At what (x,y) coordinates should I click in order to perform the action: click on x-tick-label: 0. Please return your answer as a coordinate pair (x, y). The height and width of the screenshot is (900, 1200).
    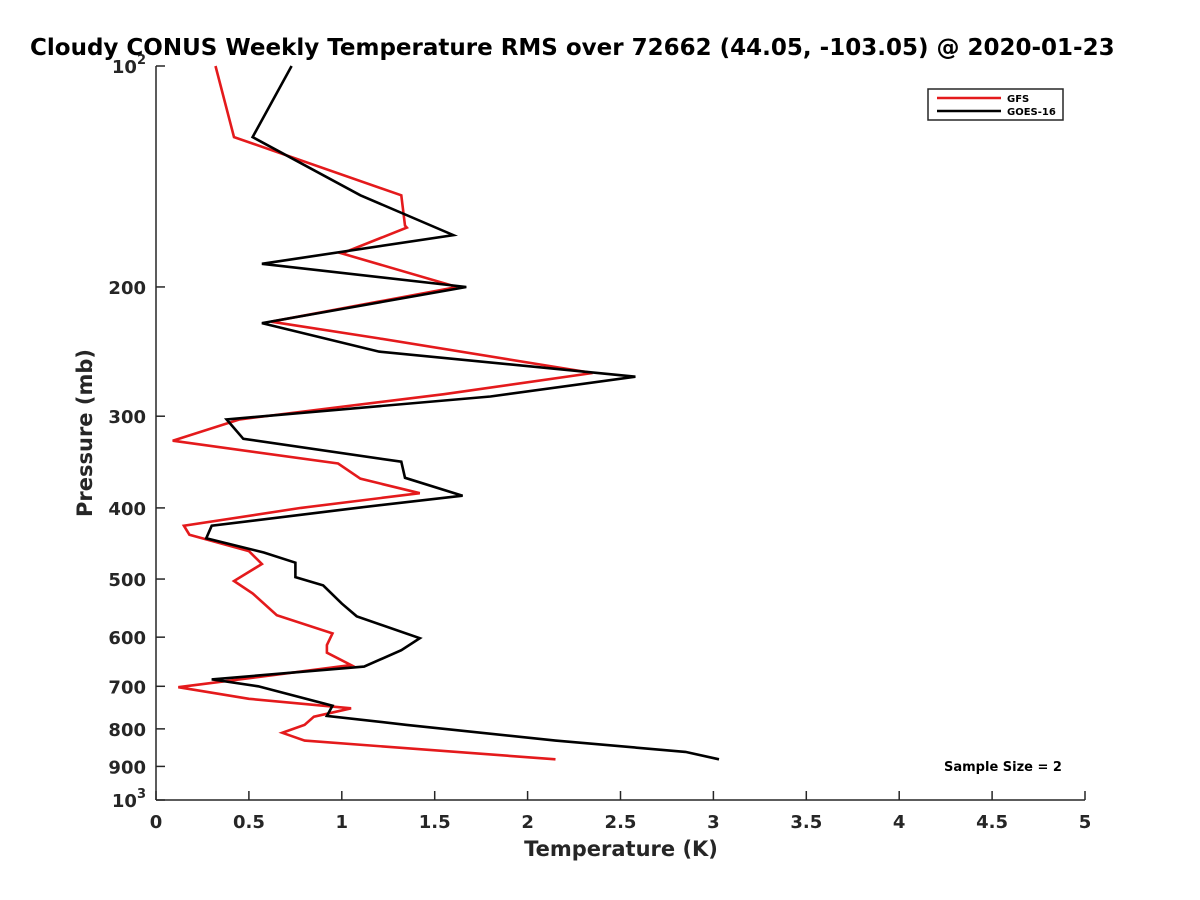
    Looking at the image, I should click on (156, 822).